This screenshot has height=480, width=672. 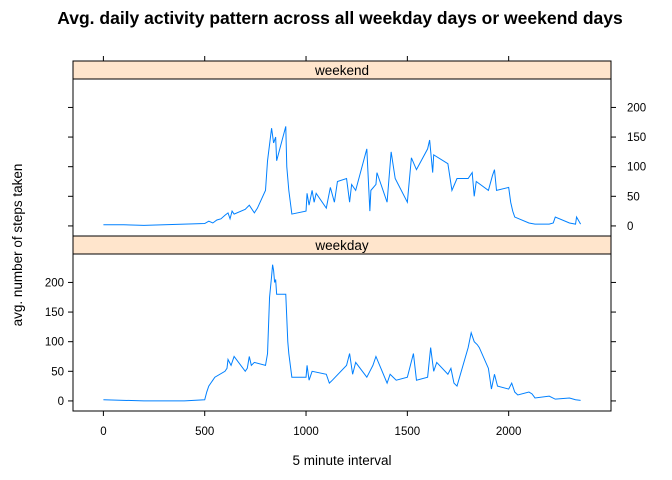 I want to click on series-line-weekend, so click(x=342, y=176).